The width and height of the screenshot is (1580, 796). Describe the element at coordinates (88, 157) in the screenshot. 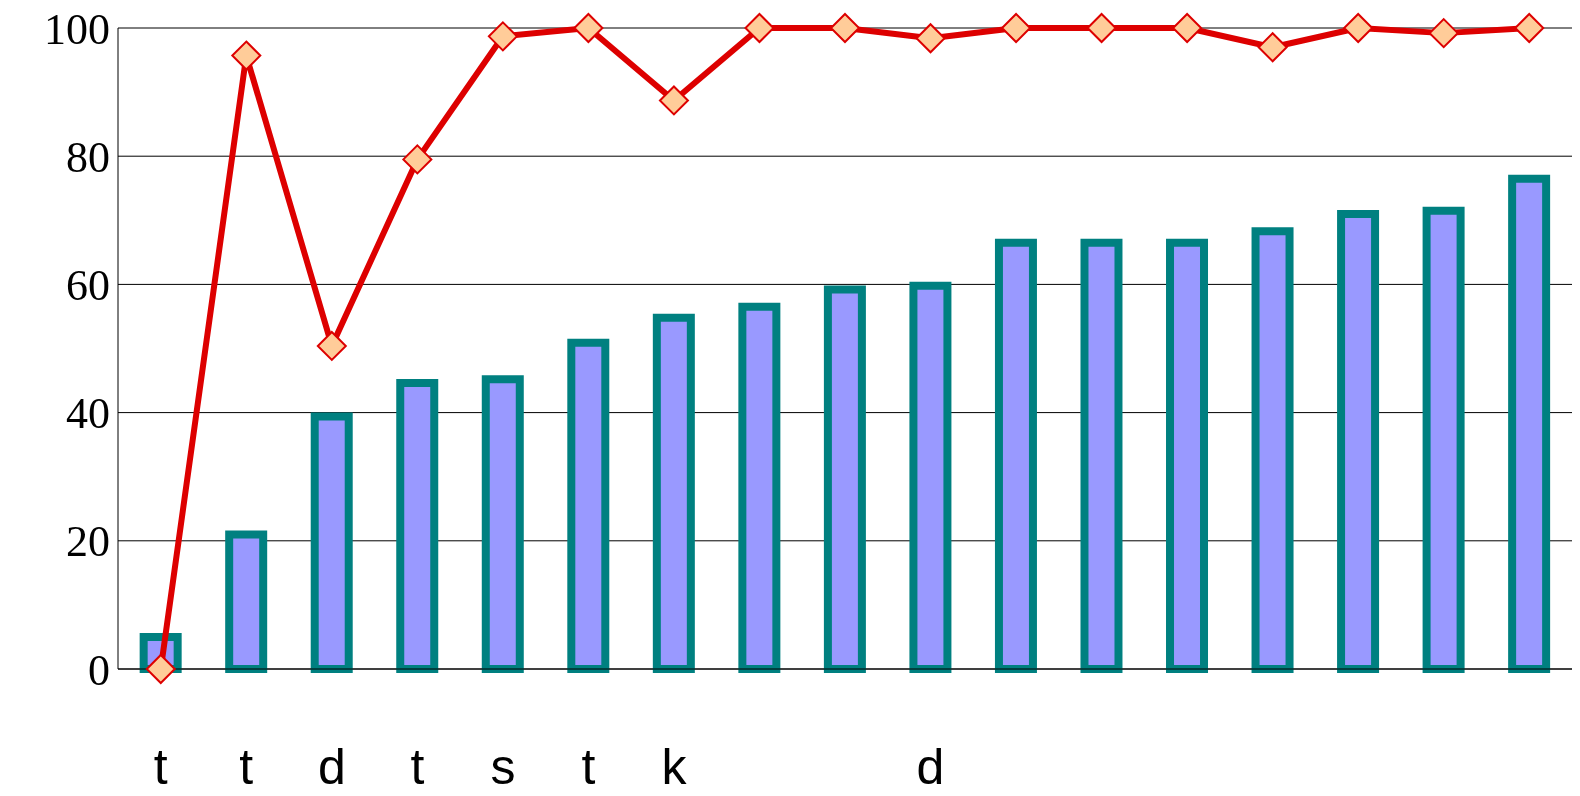

I see `y-tick-label: 80` at that location.